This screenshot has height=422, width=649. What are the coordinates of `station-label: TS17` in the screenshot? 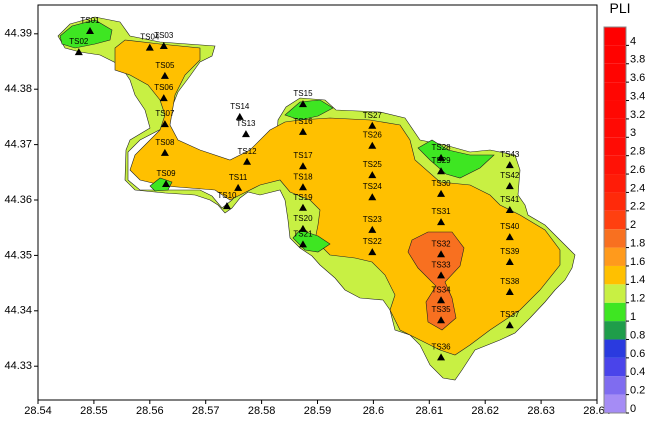 It's located at (303, 155).